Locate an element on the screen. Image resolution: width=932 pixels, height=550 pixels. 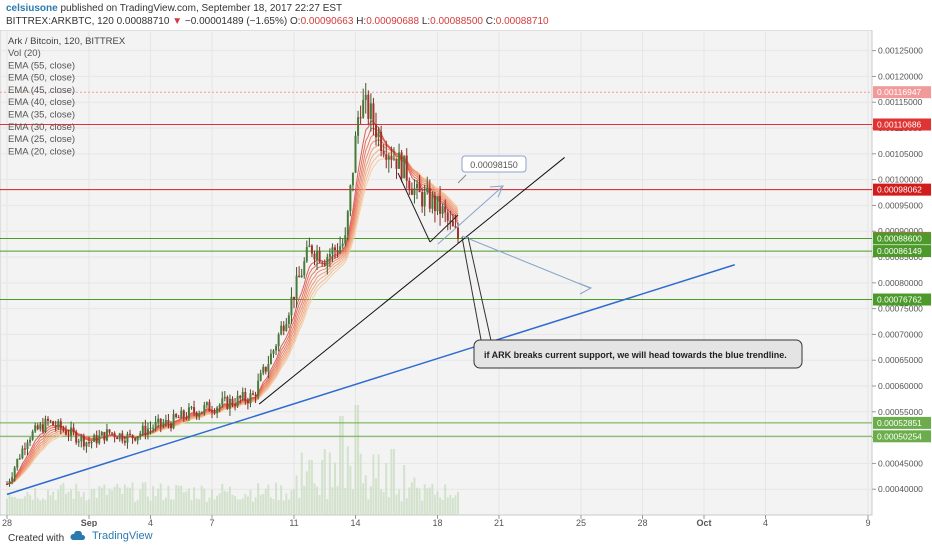
up-arrow-line is located at coordinates (470, 215).